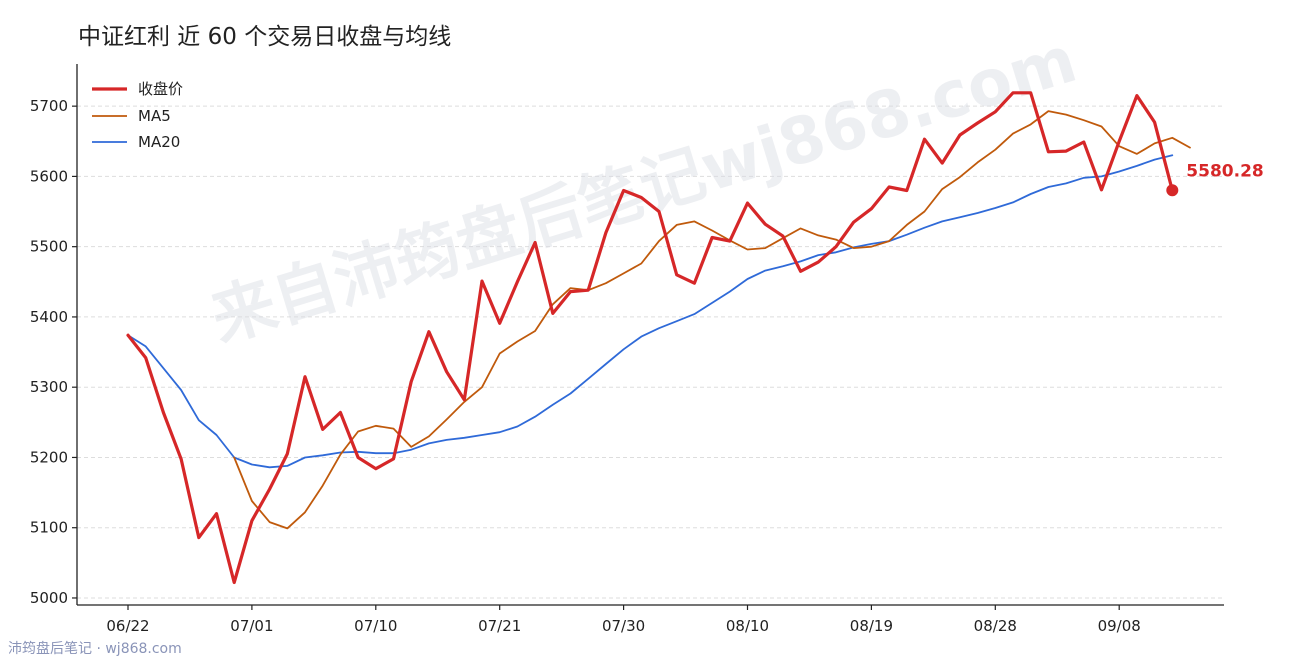 The height and width of the screenshot is (660, 1290). I want to click on x-tick-label: 09/08, so click(1119, 626).